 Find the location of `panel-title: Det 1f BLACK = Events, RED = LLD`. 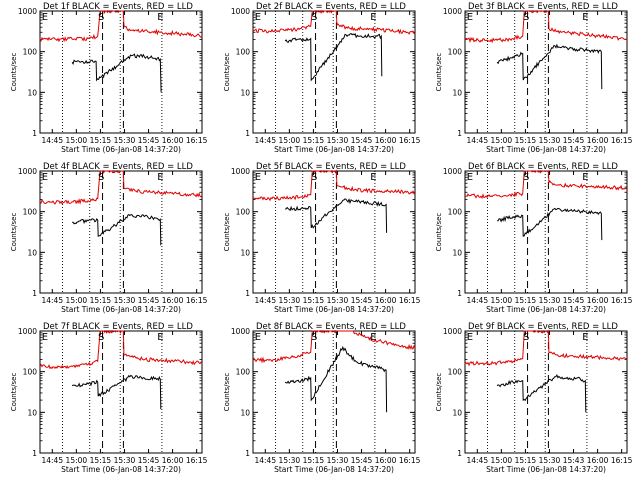

panel-title: Det 1f BLACK = Events, RED = LLD is located at coordinates (118, 7).